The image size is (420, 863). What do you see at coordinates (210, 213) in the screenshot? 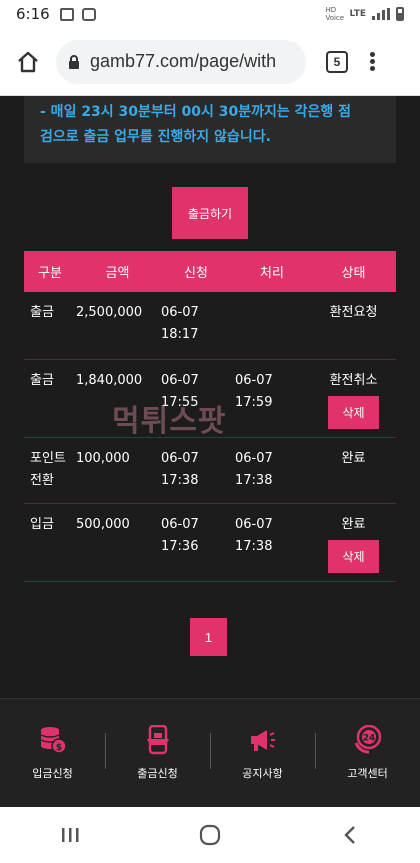
I see `withdraw-button: 출금하기` at bounding box center [210, 213].